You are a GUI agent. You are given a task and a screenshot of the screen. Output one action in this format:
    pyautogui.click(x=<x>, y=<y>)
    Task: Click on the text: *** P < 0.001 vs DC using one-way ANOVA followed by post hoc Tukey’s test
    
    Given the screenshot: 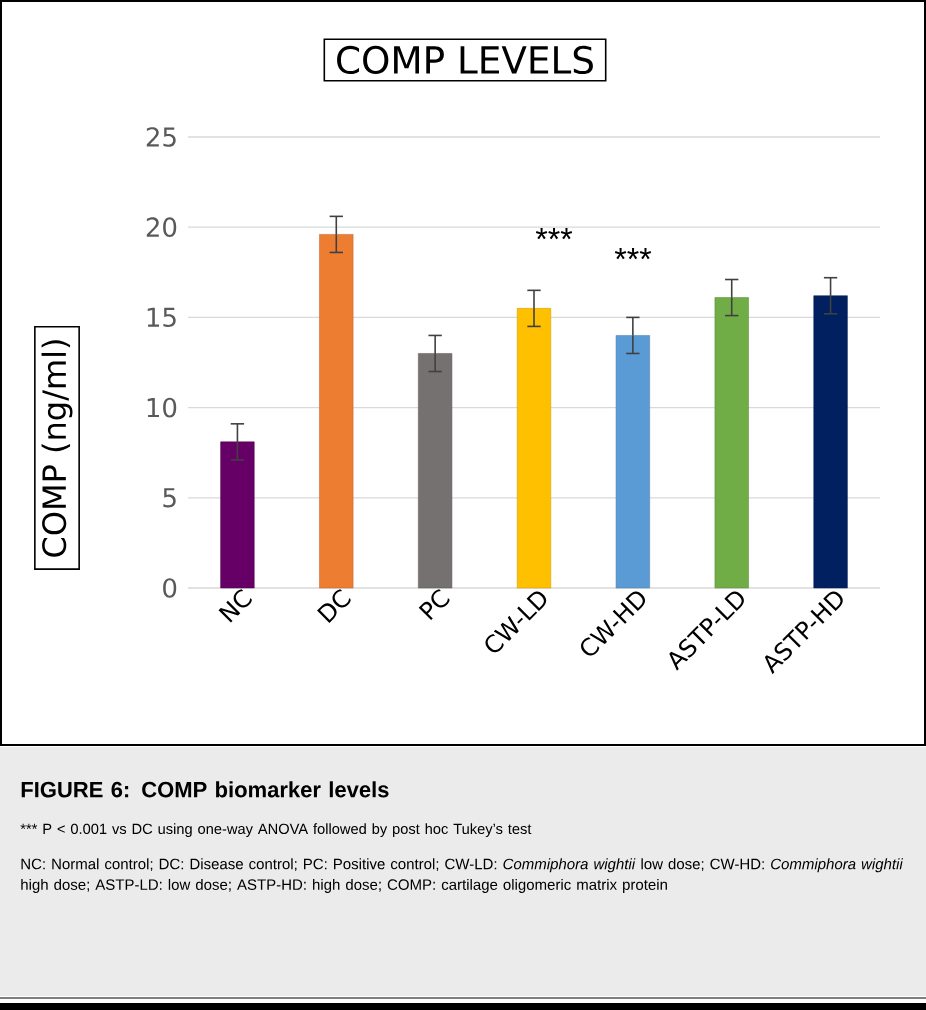 What is the action you would take?
    pyautogui.click(x=276, y=830)
    